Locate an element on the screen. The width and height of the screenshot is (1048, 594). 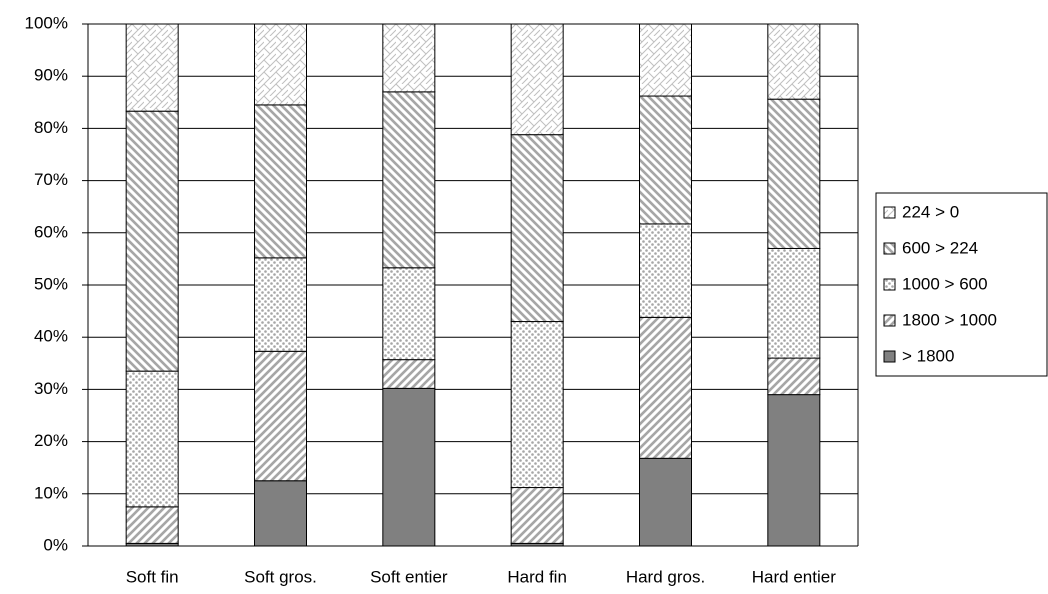
y-tick-label: 50% is located at coordinates (51, 283).